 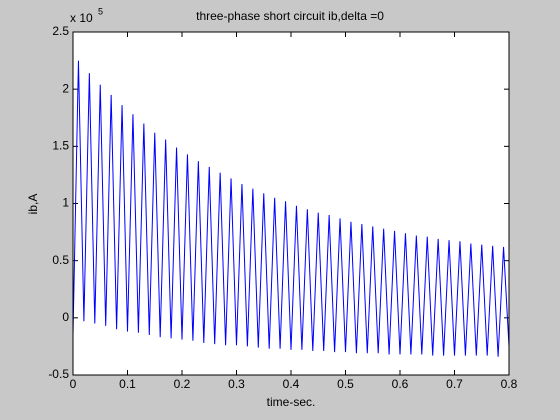 I want to click on x-tick-label: 0, so click(x=73, y=384).